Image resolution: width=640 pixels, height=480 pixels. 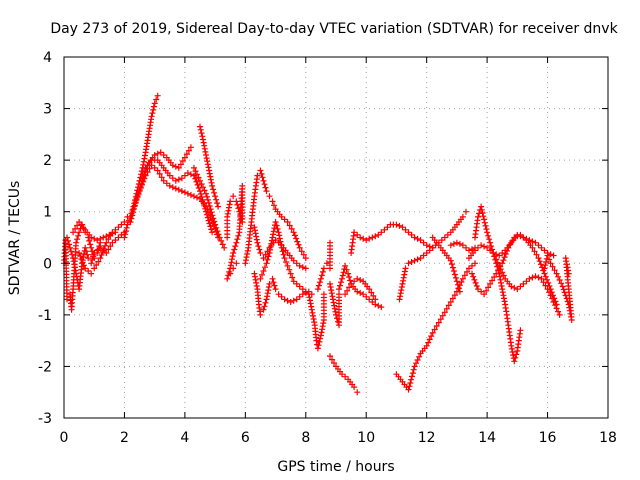 I want to click on y-tick-label: 0, so click(x=47, y=264).